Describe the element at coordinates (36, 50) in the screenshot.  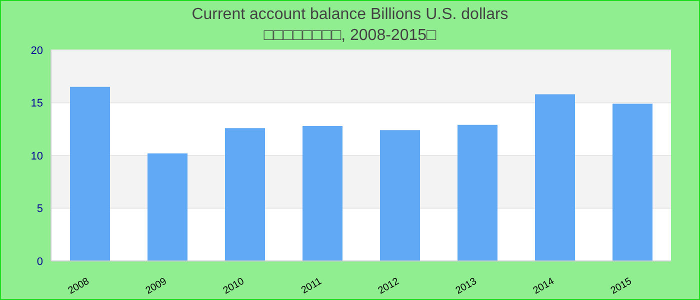
I see `y-tick-label: 20` at that location.